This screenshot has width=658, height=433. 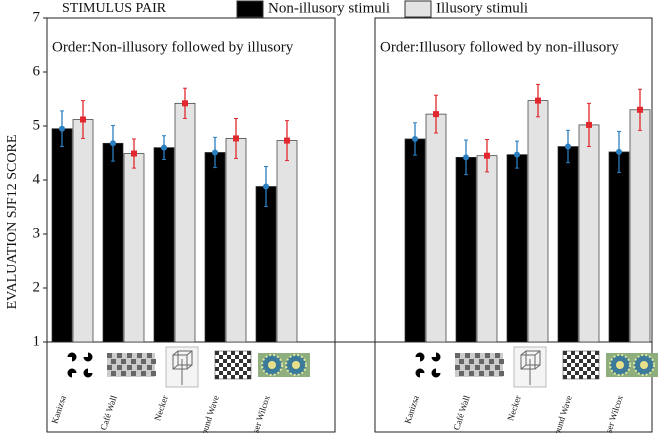 I want to click on x-tick-label: Fraser Wilcox, so click(x=259, y=413).